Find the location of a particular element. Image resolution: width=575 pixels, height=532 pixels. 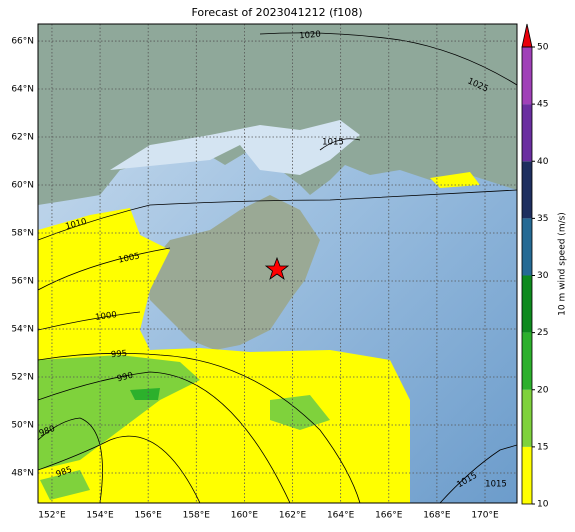

isobar-label: 1005 is located at coordinates (128, 258).